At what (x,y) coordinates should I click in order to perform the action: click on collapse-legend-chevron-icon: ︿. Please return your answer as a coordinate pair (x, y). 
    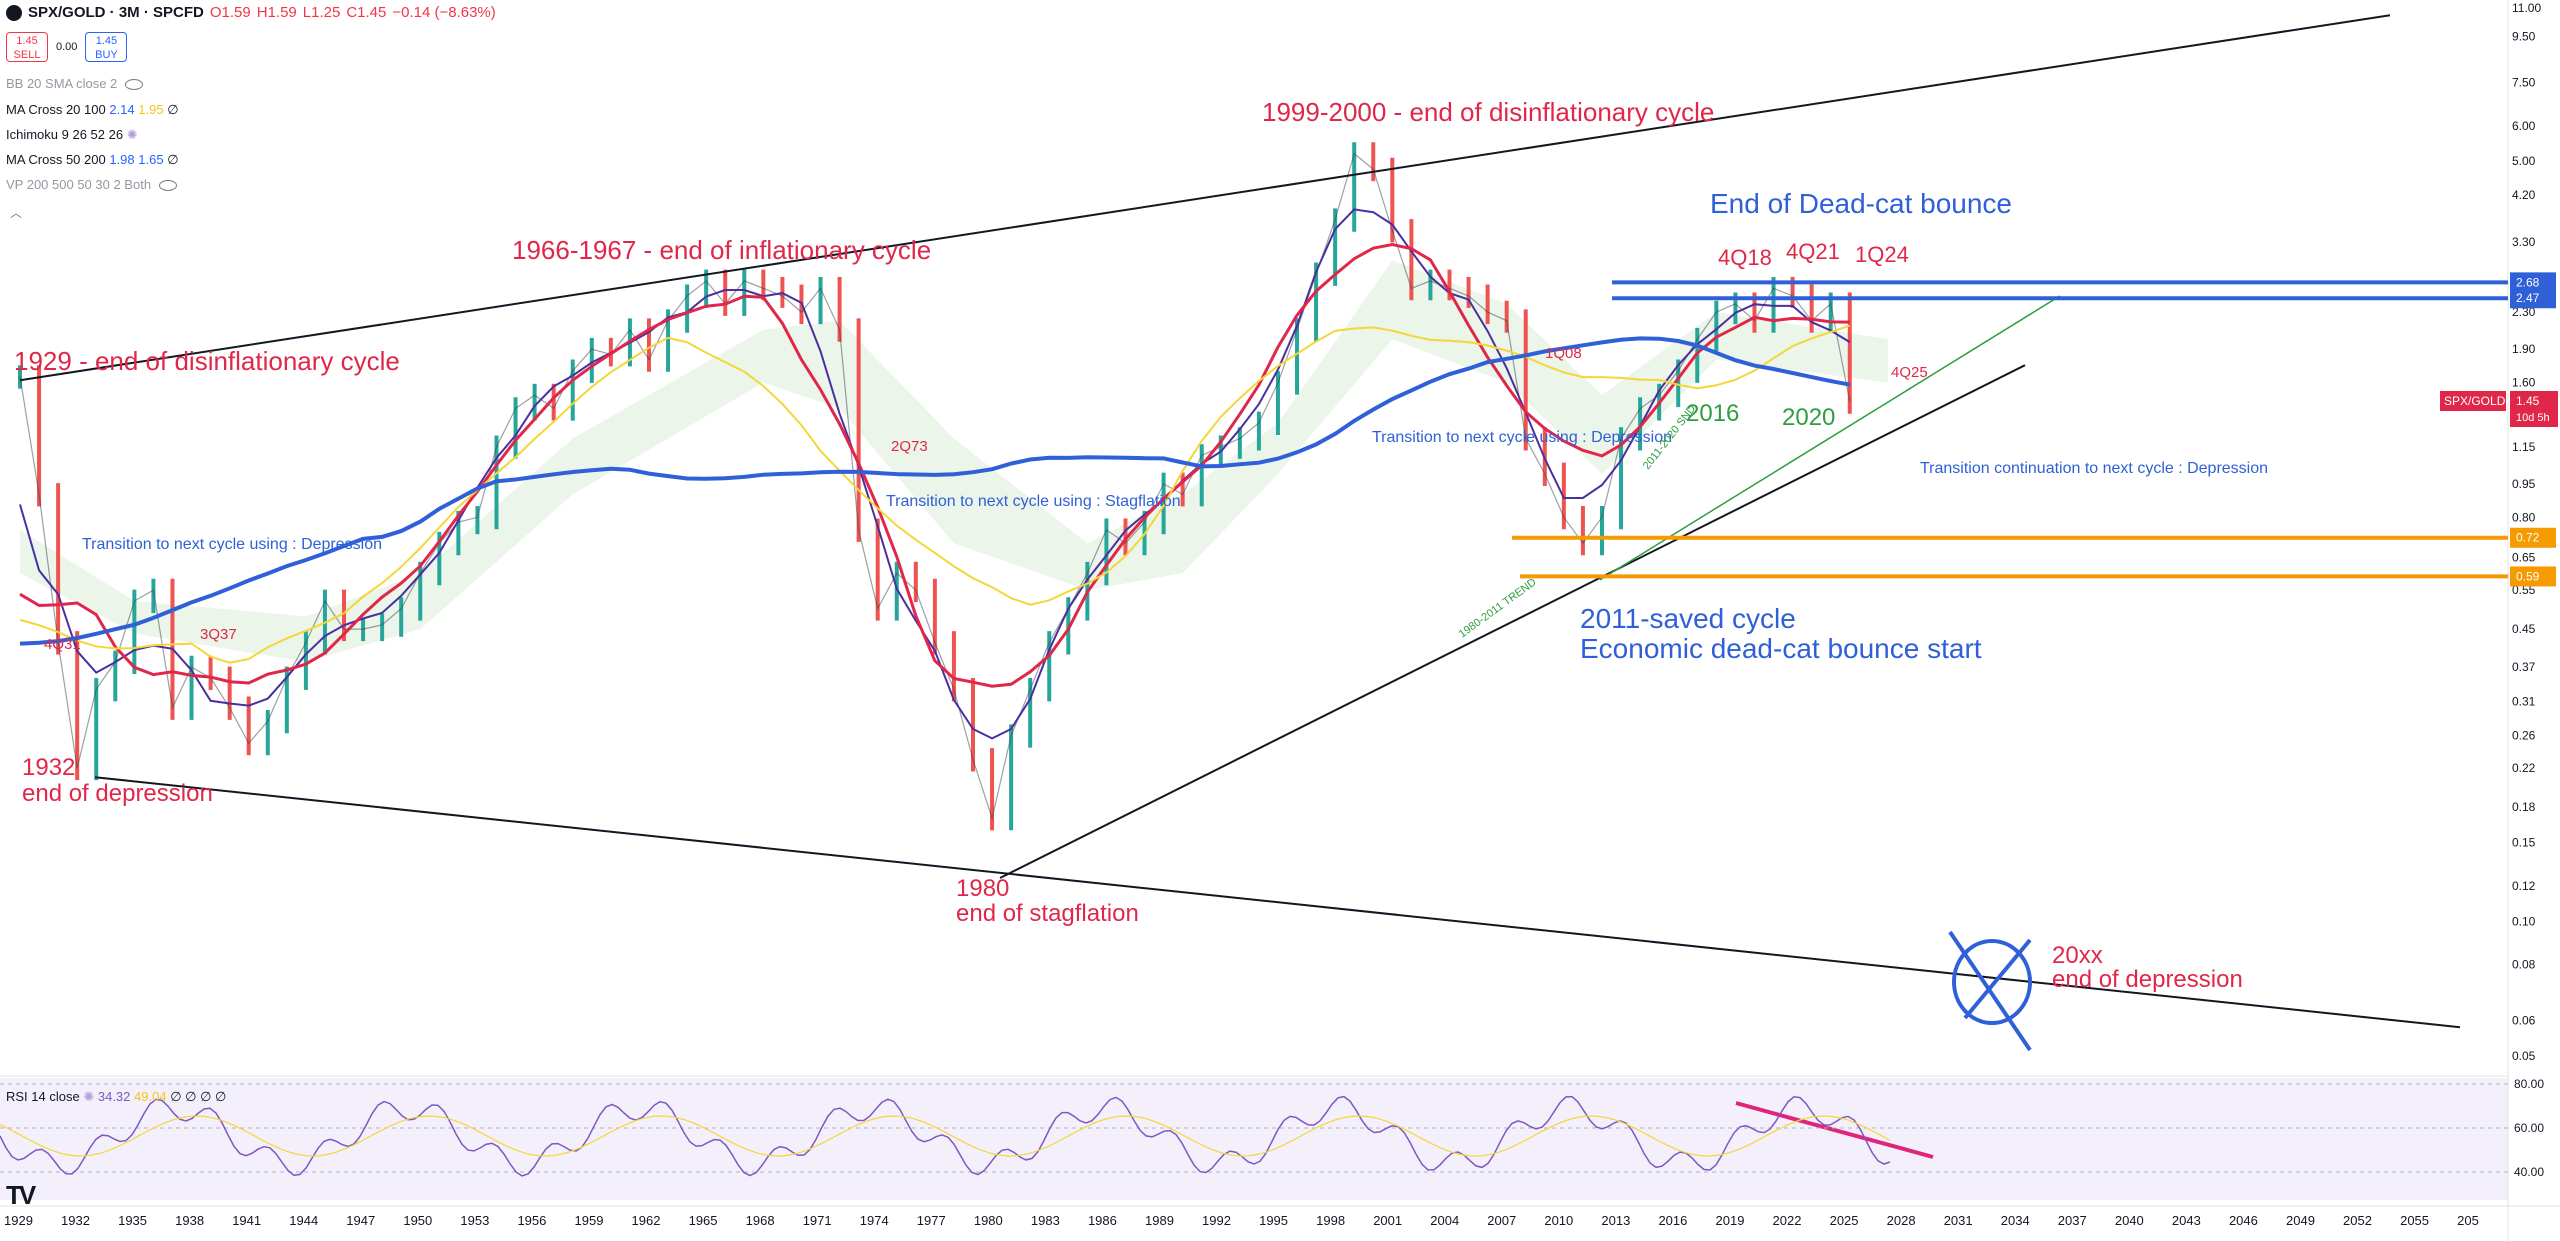
    Looking at the image, I should click on (16, 213).